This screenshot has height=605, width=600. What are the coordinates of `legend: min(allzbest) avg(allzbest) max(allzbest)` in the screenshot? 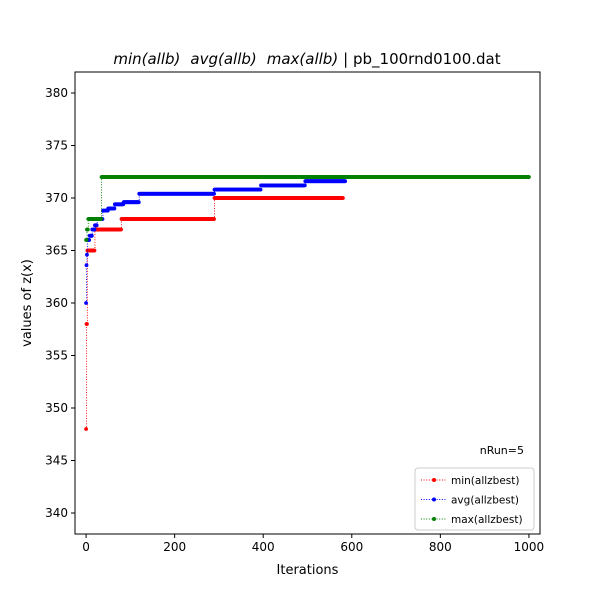 It's located at (474, 499).